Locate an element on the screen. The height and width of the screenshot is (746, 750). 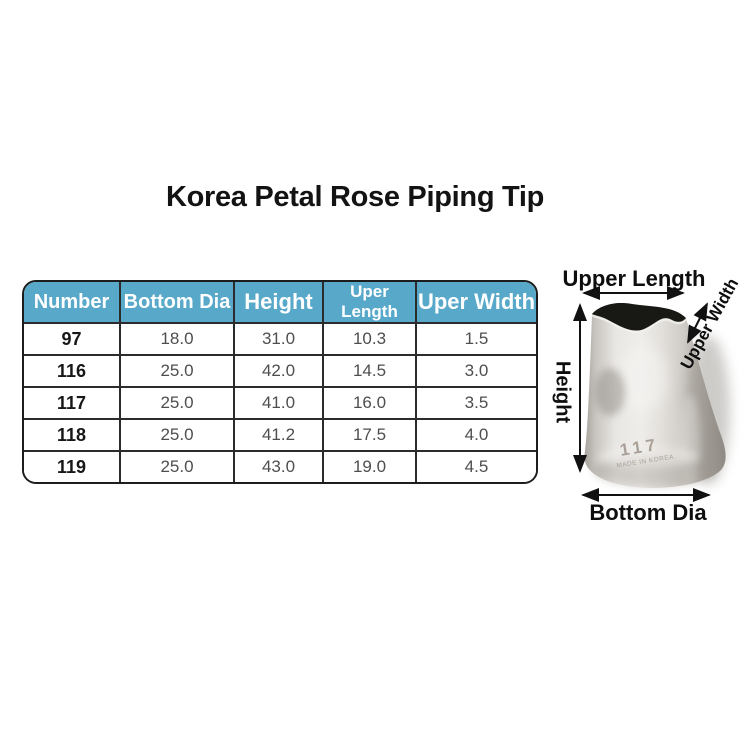
cell-uper-length: 19.0 is located at coordinates (369, 466).